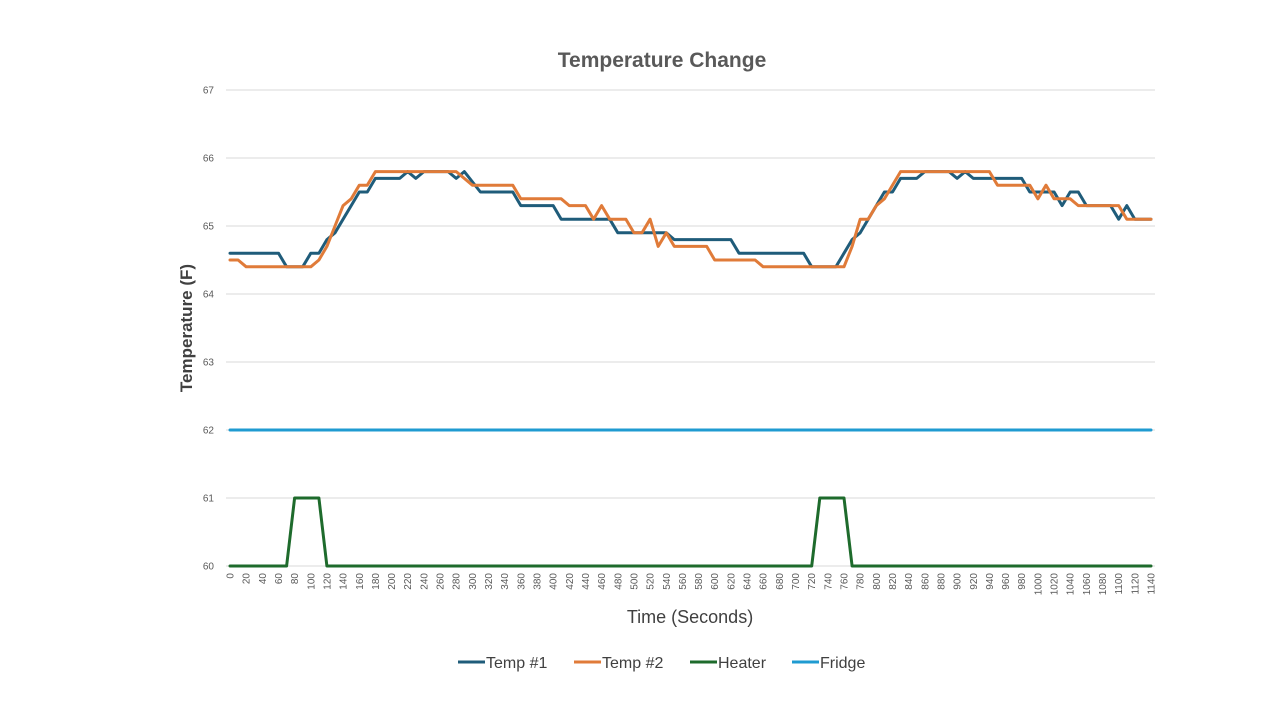 This screenshot has width=1280, height=720. I want to click on x-tick-label: 140, so click(344, 581).